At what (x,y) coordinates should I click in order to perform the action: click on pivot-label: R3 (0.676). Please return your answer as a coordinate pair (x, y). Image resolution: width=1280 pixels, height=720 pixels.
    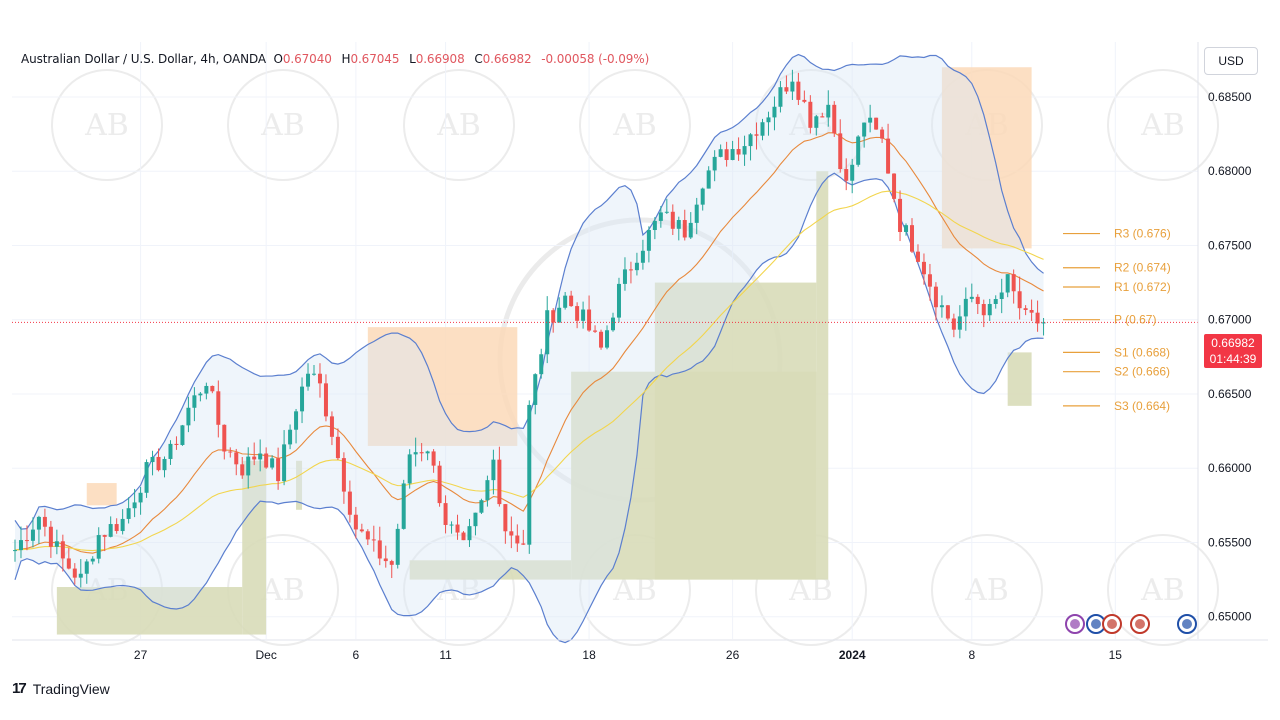
    Looking at the image, I should click on (1142, 234).